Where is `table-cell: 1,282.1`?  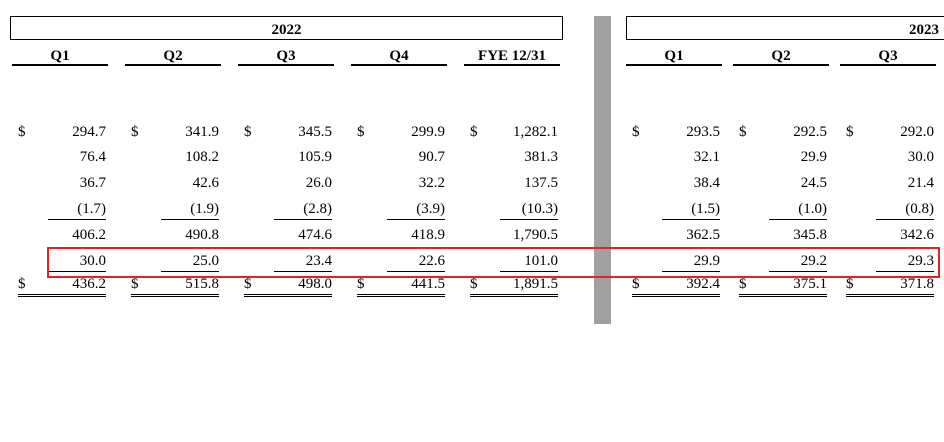 table-cell: 1,282.1 is located at coordinates (535, 132).